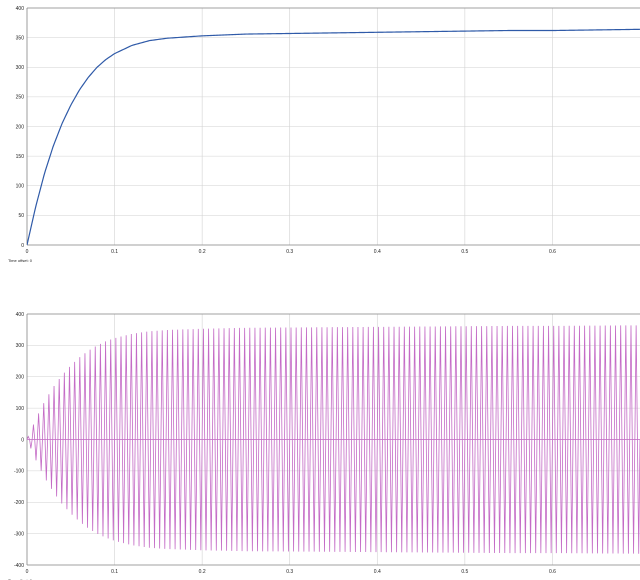 The height and width of the screenshot is (580, 640). Describe the element at coordinates (19, 534) in the screenshot. I see `y-tick-label: -300` at that location.